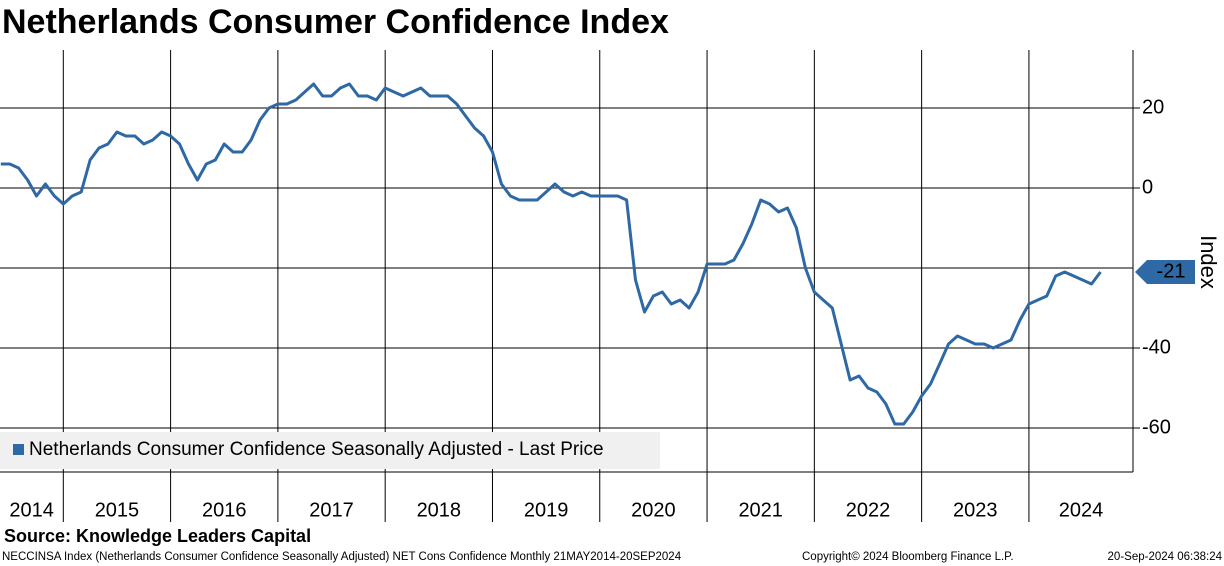 The image size is (1224, 566). Describe the element at coordinates (331, 510) in the screenshot. I see `x-tick-label: 2017` at that location.